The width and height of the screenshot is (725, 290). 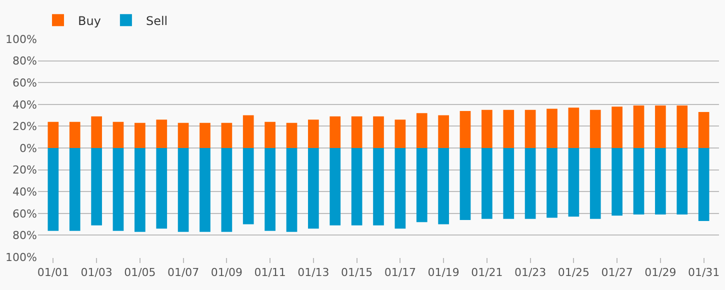 I want to click on x-tick-label: 01/05, so click(x=140, y=273).